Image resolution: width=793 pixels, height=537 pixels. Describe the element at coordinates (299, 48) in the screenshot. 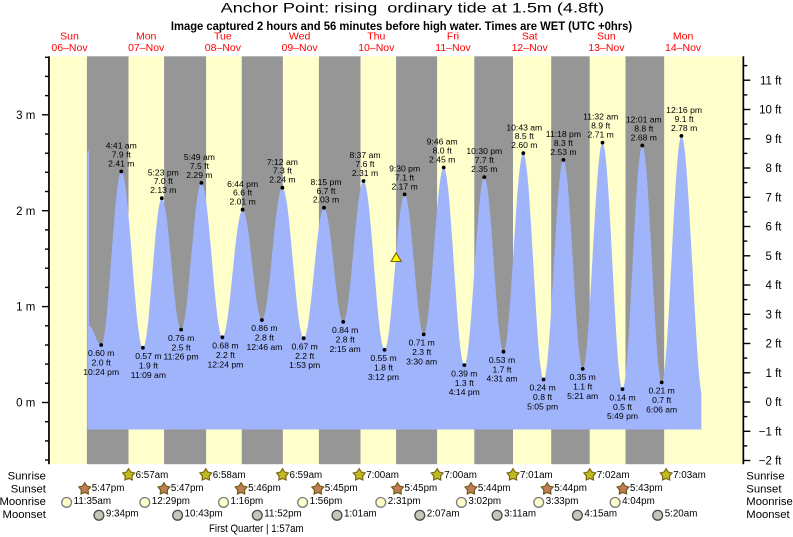

I see `svg-text: 09–Nov` at that location.